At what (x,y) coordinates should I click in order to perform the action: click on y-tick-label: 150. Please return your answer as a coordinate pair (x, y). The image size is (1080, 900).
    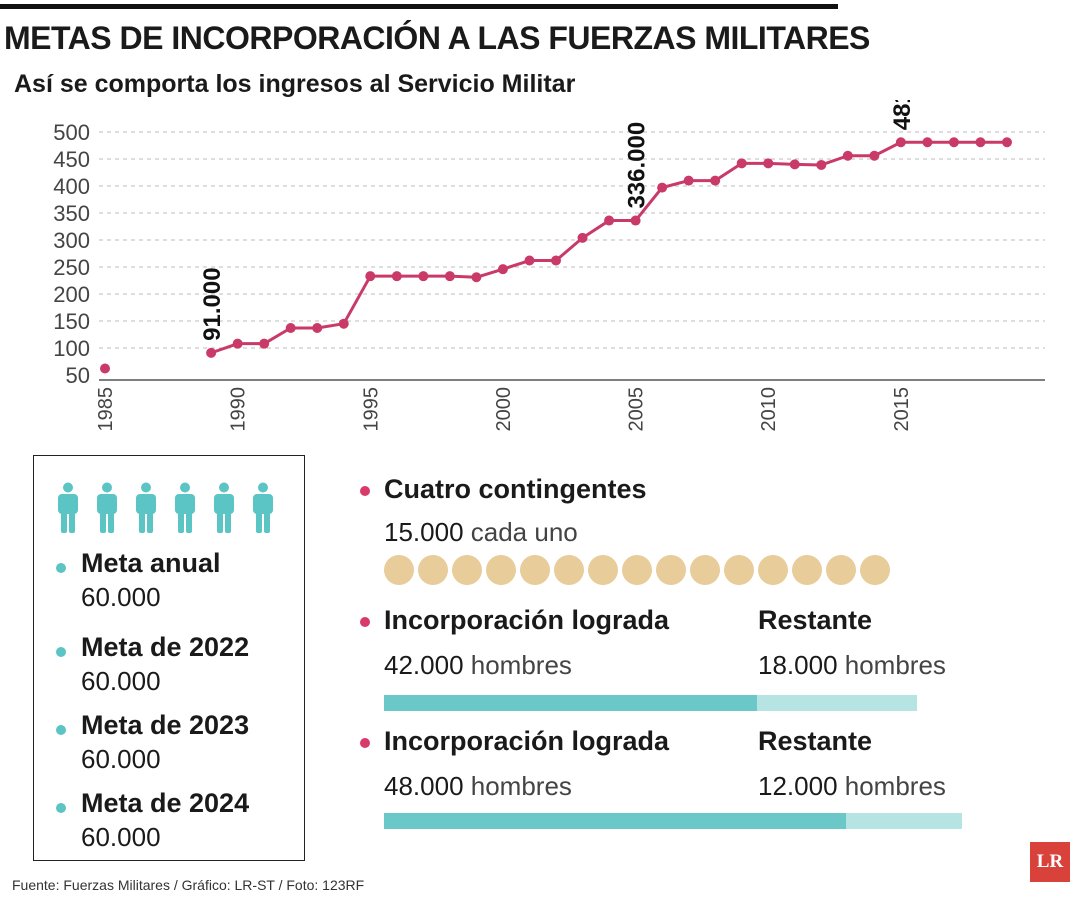
    Looking at the image, I should click on (71, 321).